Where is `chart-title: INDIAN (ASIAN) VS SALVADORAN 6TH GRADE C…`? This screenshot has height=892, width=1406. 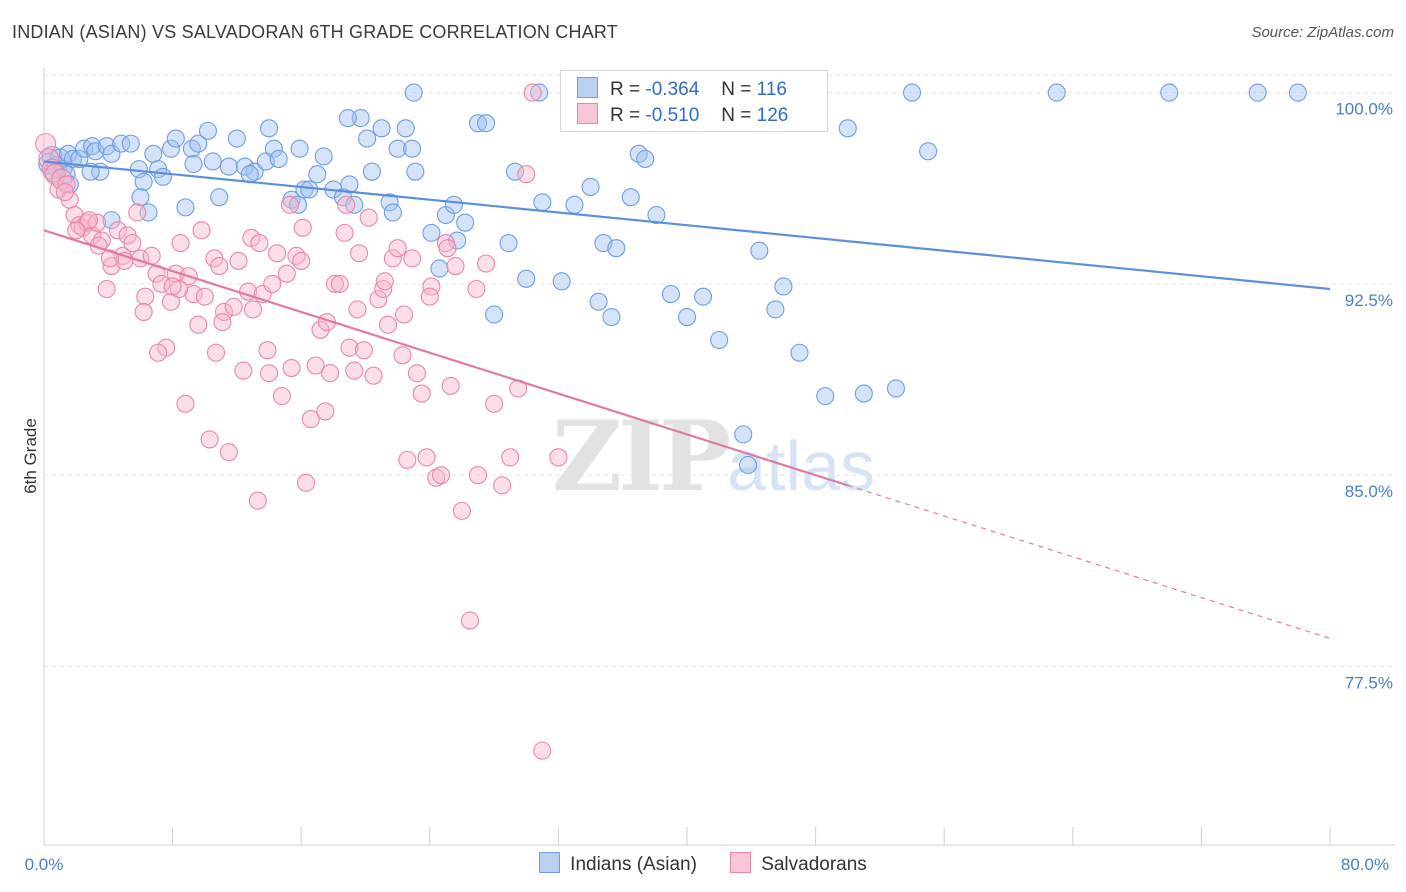
chart-title: INDIAN (ASIAN) VS SALVADORAN 6TH GRADE C… is located at coordinates (315, 32).